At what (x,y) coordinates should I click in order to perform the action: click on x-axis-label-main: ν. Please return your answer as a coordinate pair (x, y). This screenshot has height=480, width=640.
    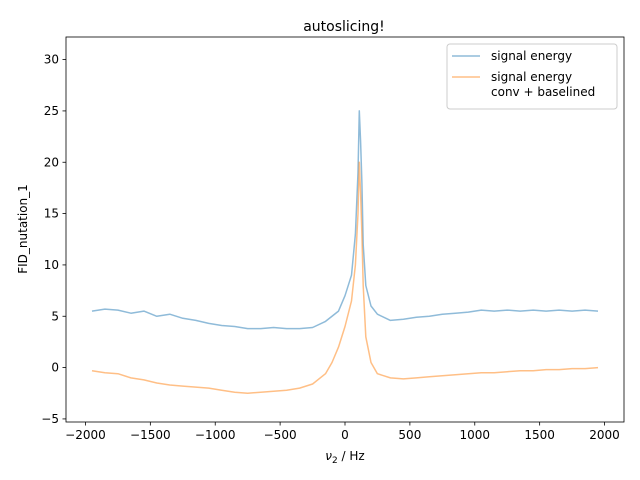
    Looking at the image, I should click on (328, 456).